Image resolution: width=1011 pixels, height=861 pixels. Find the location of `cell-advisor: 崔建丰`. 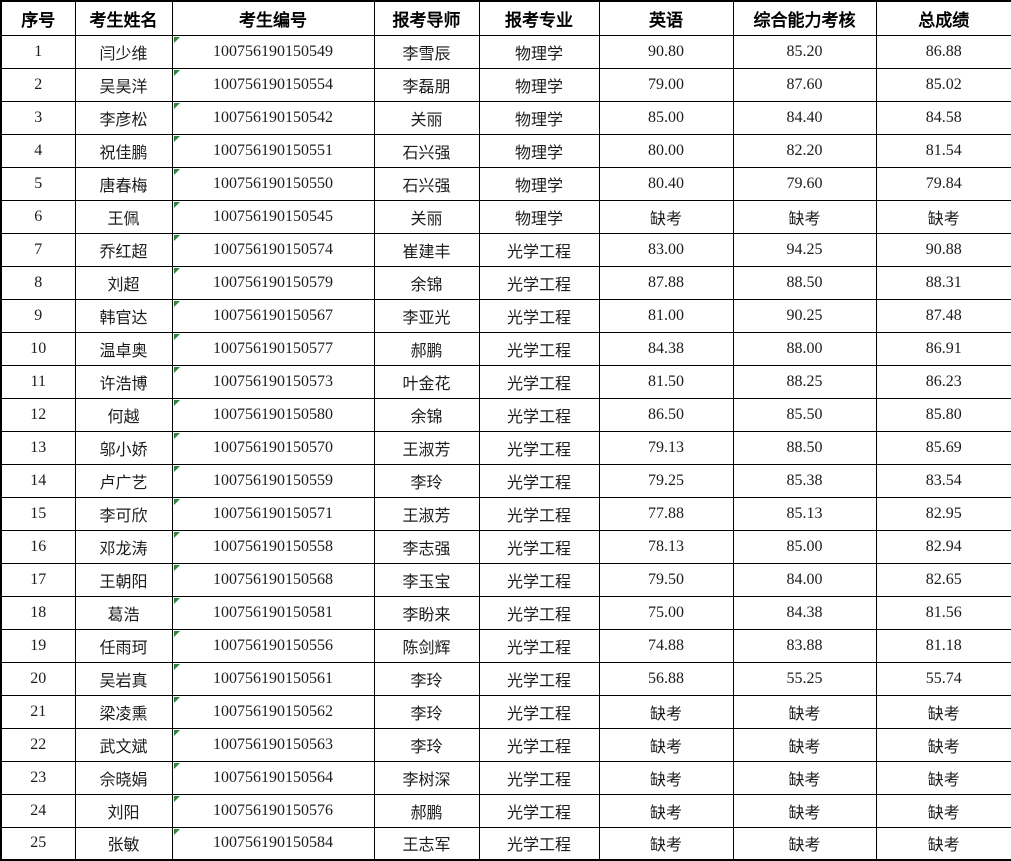

cell-advisor: 崔建丰 is located at coordinates (426, 249).